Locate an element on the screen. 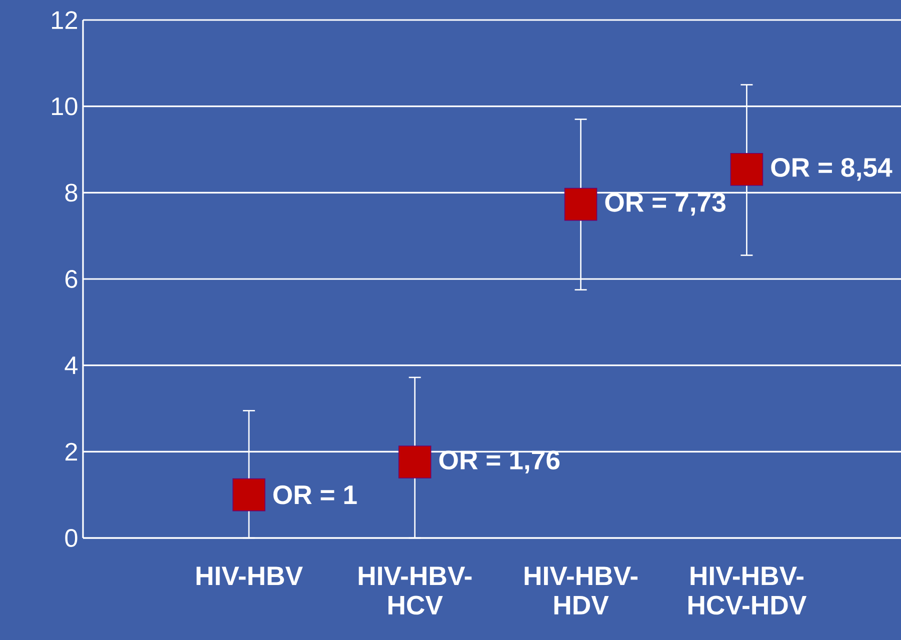 Image resolution: width=901 pixels, height=640 pixels. x-tick-label: HIV-HBV-HDV is located at coordinates (581, 590).